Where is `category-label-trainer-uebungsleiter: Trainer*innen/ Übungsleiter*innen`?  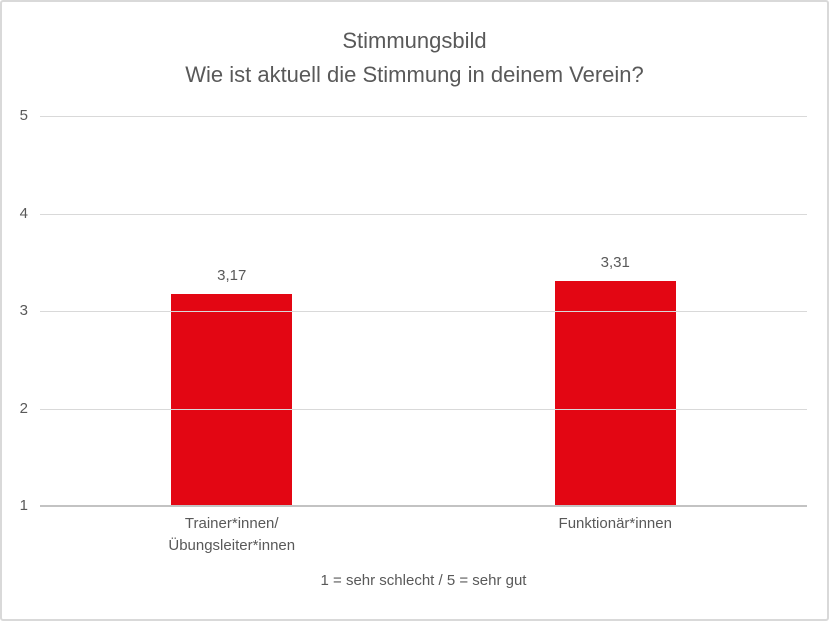
category-label-trainer-uebungsleiter: Trainer*innen/ Übungsleiter*innen is located at coordinates (232, 534).